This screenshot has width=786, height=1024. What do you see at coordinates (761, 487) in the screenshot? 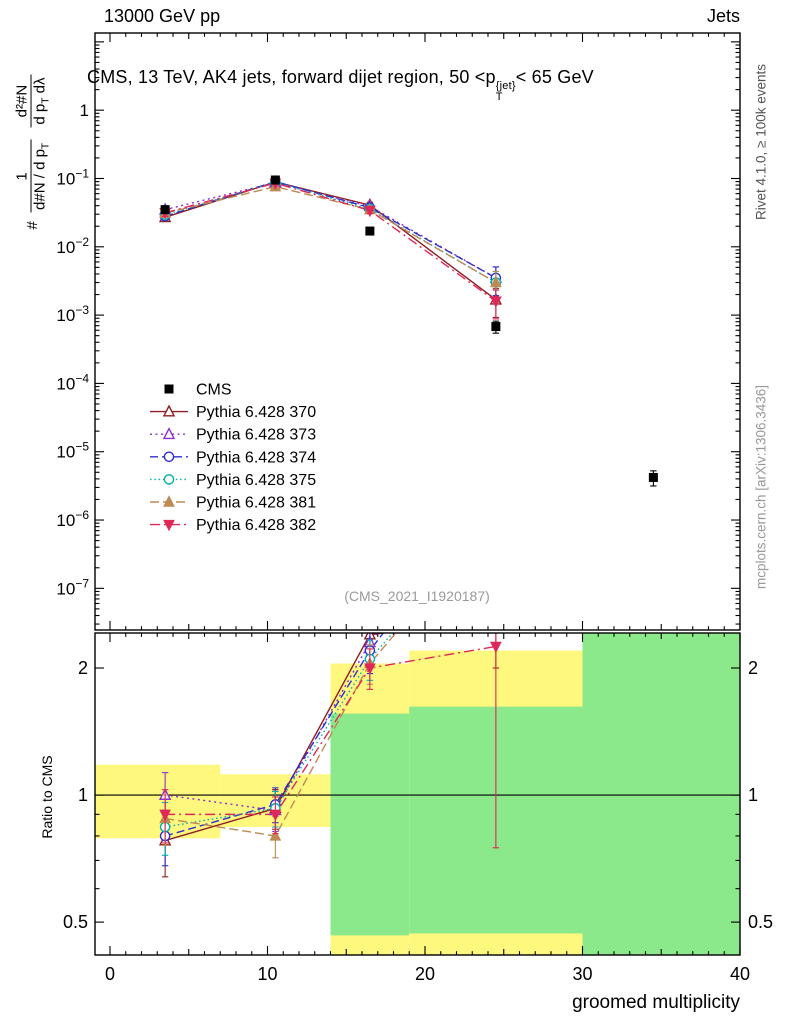
I see `mcplots-reference-label: mcplots.cern.ch [arXiv:1306.3436]` at bounding box center [761, 487].